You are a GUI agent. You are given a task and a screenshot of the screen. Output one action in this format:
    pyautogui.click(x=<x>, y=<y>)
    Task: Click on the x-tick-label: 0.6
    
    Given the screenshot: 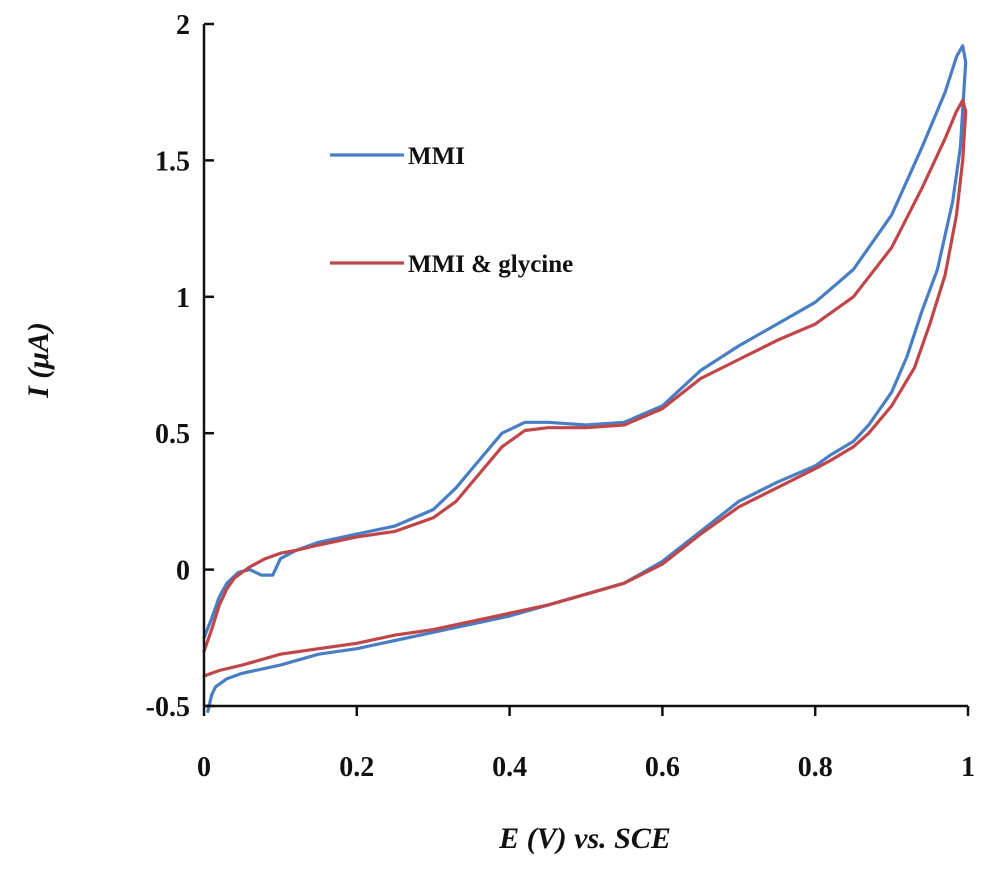 What is the action you would take?
    pyautogui.click(x=662, y=767)
    